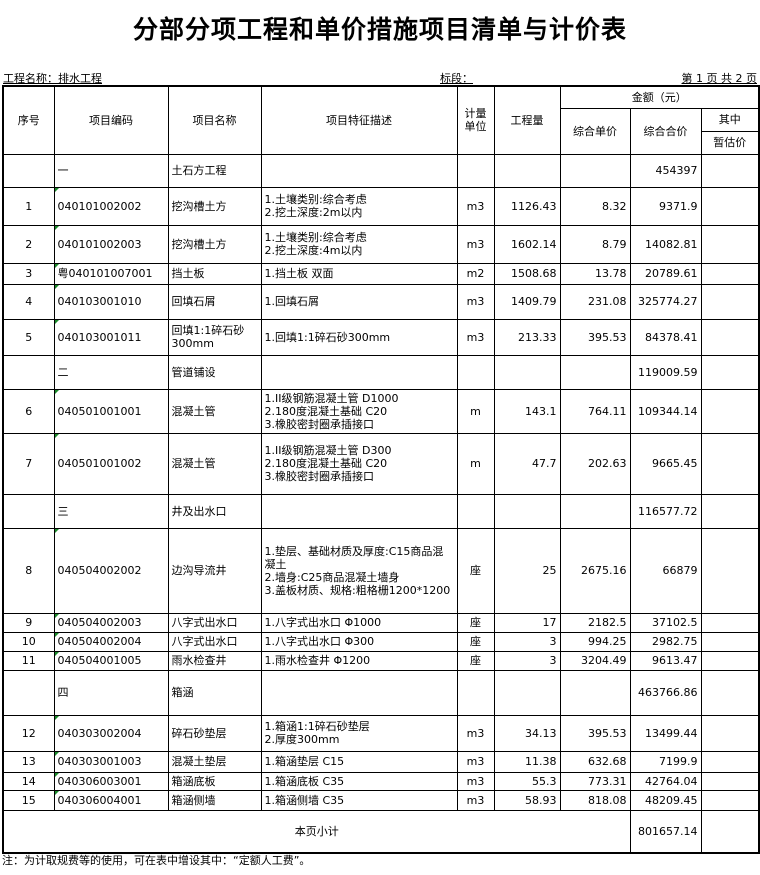 The width and height of the screenshot is (760, 875). Describe the element at coordinates (665, 660) in the screenshot. I see `cell-total: 9613.47` at that location.